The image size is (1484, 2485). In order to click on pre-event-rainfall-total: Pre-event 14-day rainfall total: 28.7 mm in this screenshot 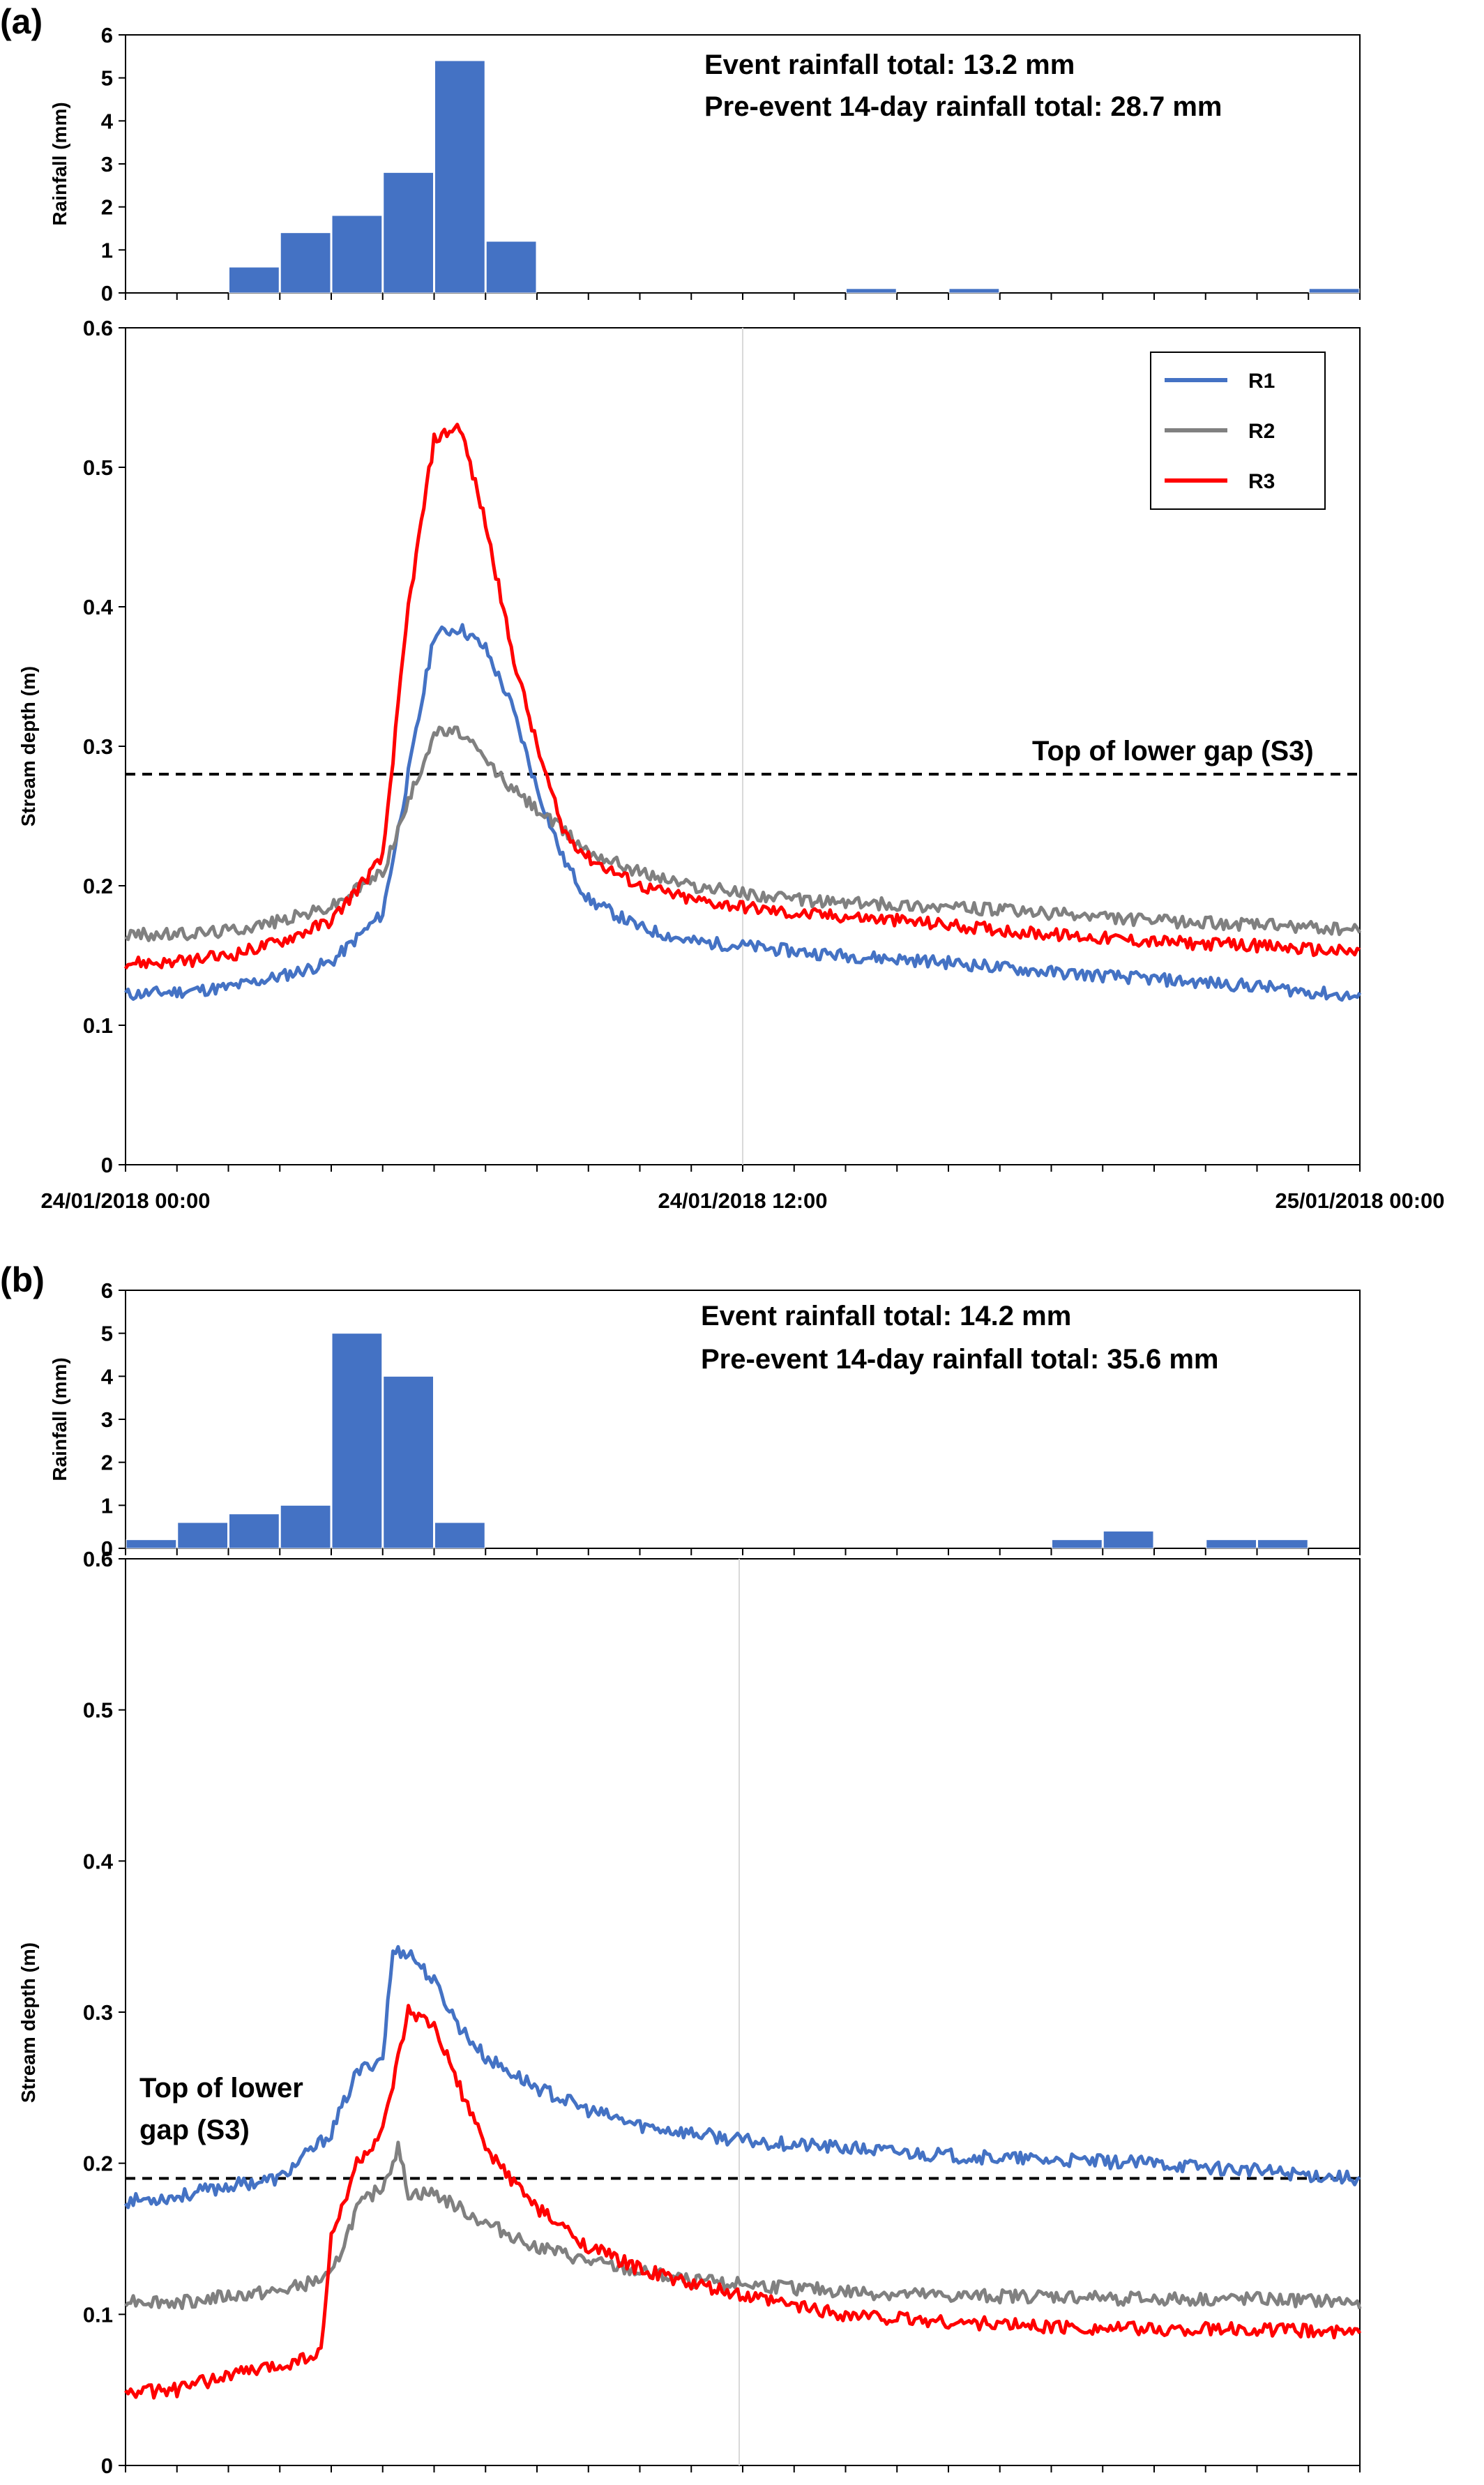, I will do `click(963, 107)`.